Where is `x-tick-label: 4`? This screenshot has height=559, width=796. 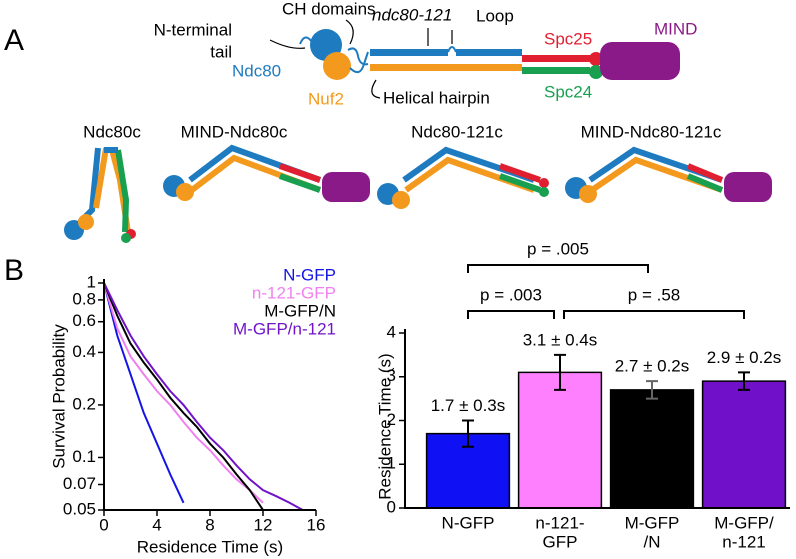
x-tick-label: 4 is located at coordinates (156, 524).